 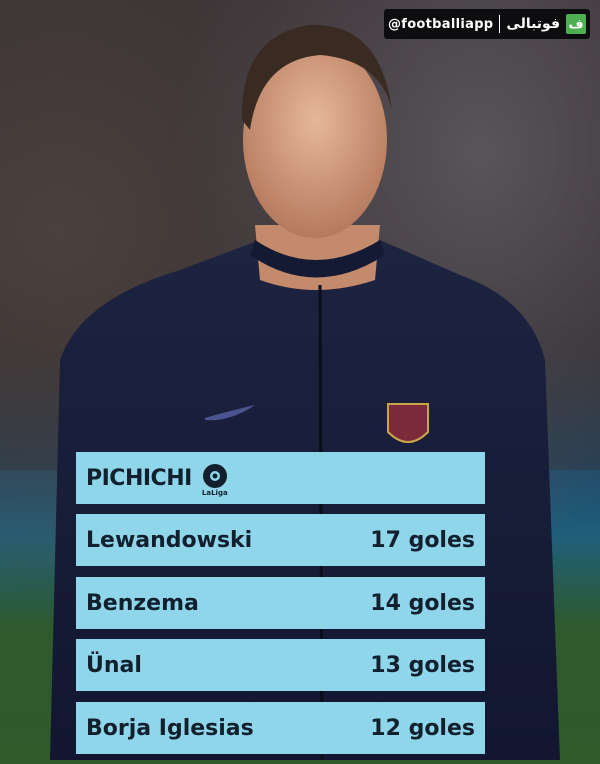 What do you see at coordinates (169, 540) in the screenshot?
I see `player-name: Lewandowski` at bounding box center [169, 540].